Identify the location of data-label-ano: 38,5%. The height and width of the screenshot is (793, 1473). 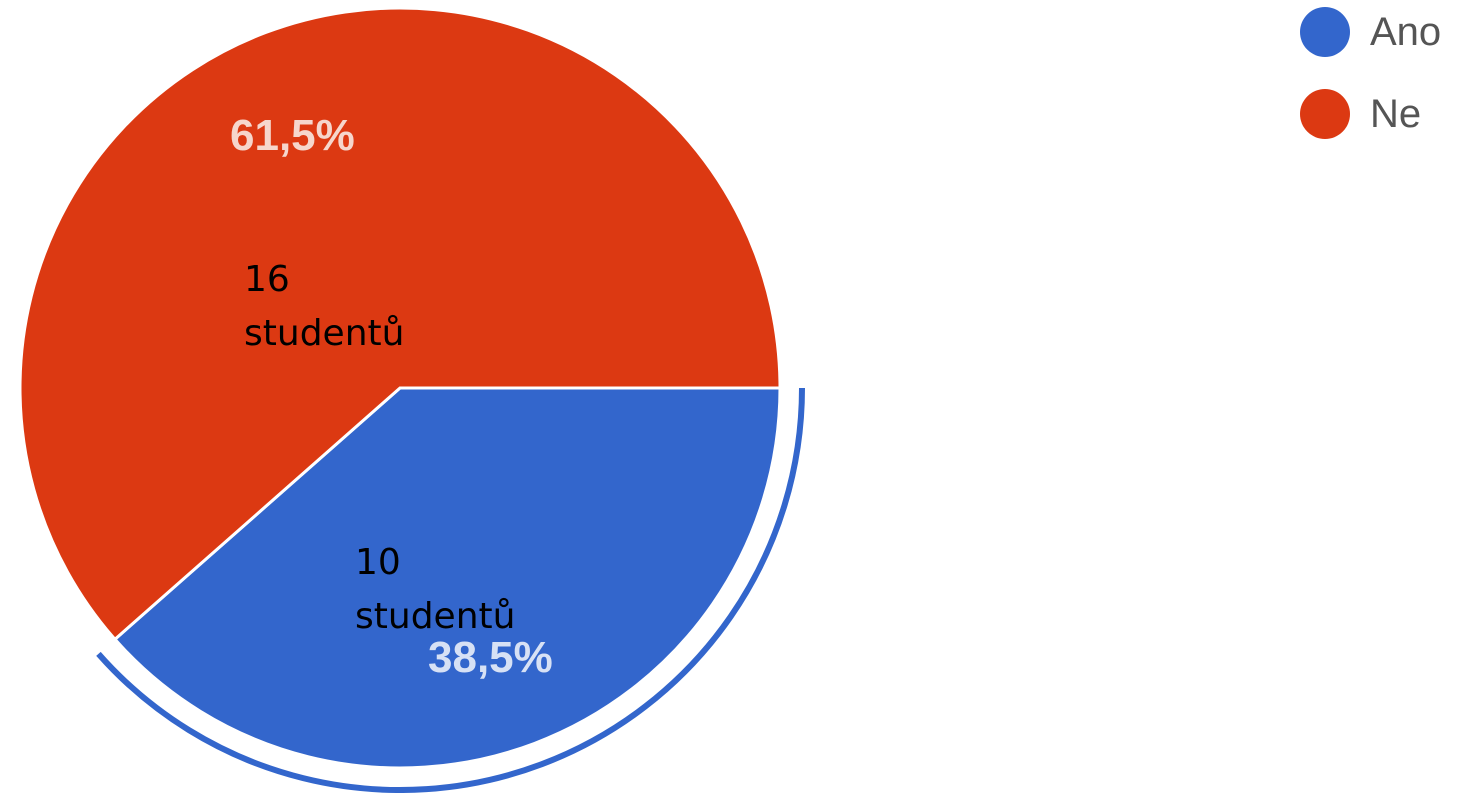
(490, 657).